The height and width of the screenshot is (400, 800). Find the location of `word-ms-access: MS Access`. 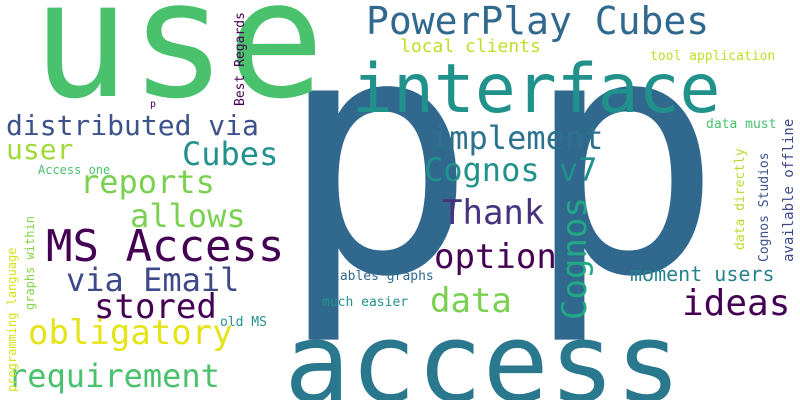

word-ms-access: MS Access is located at coordinates (165, 246).